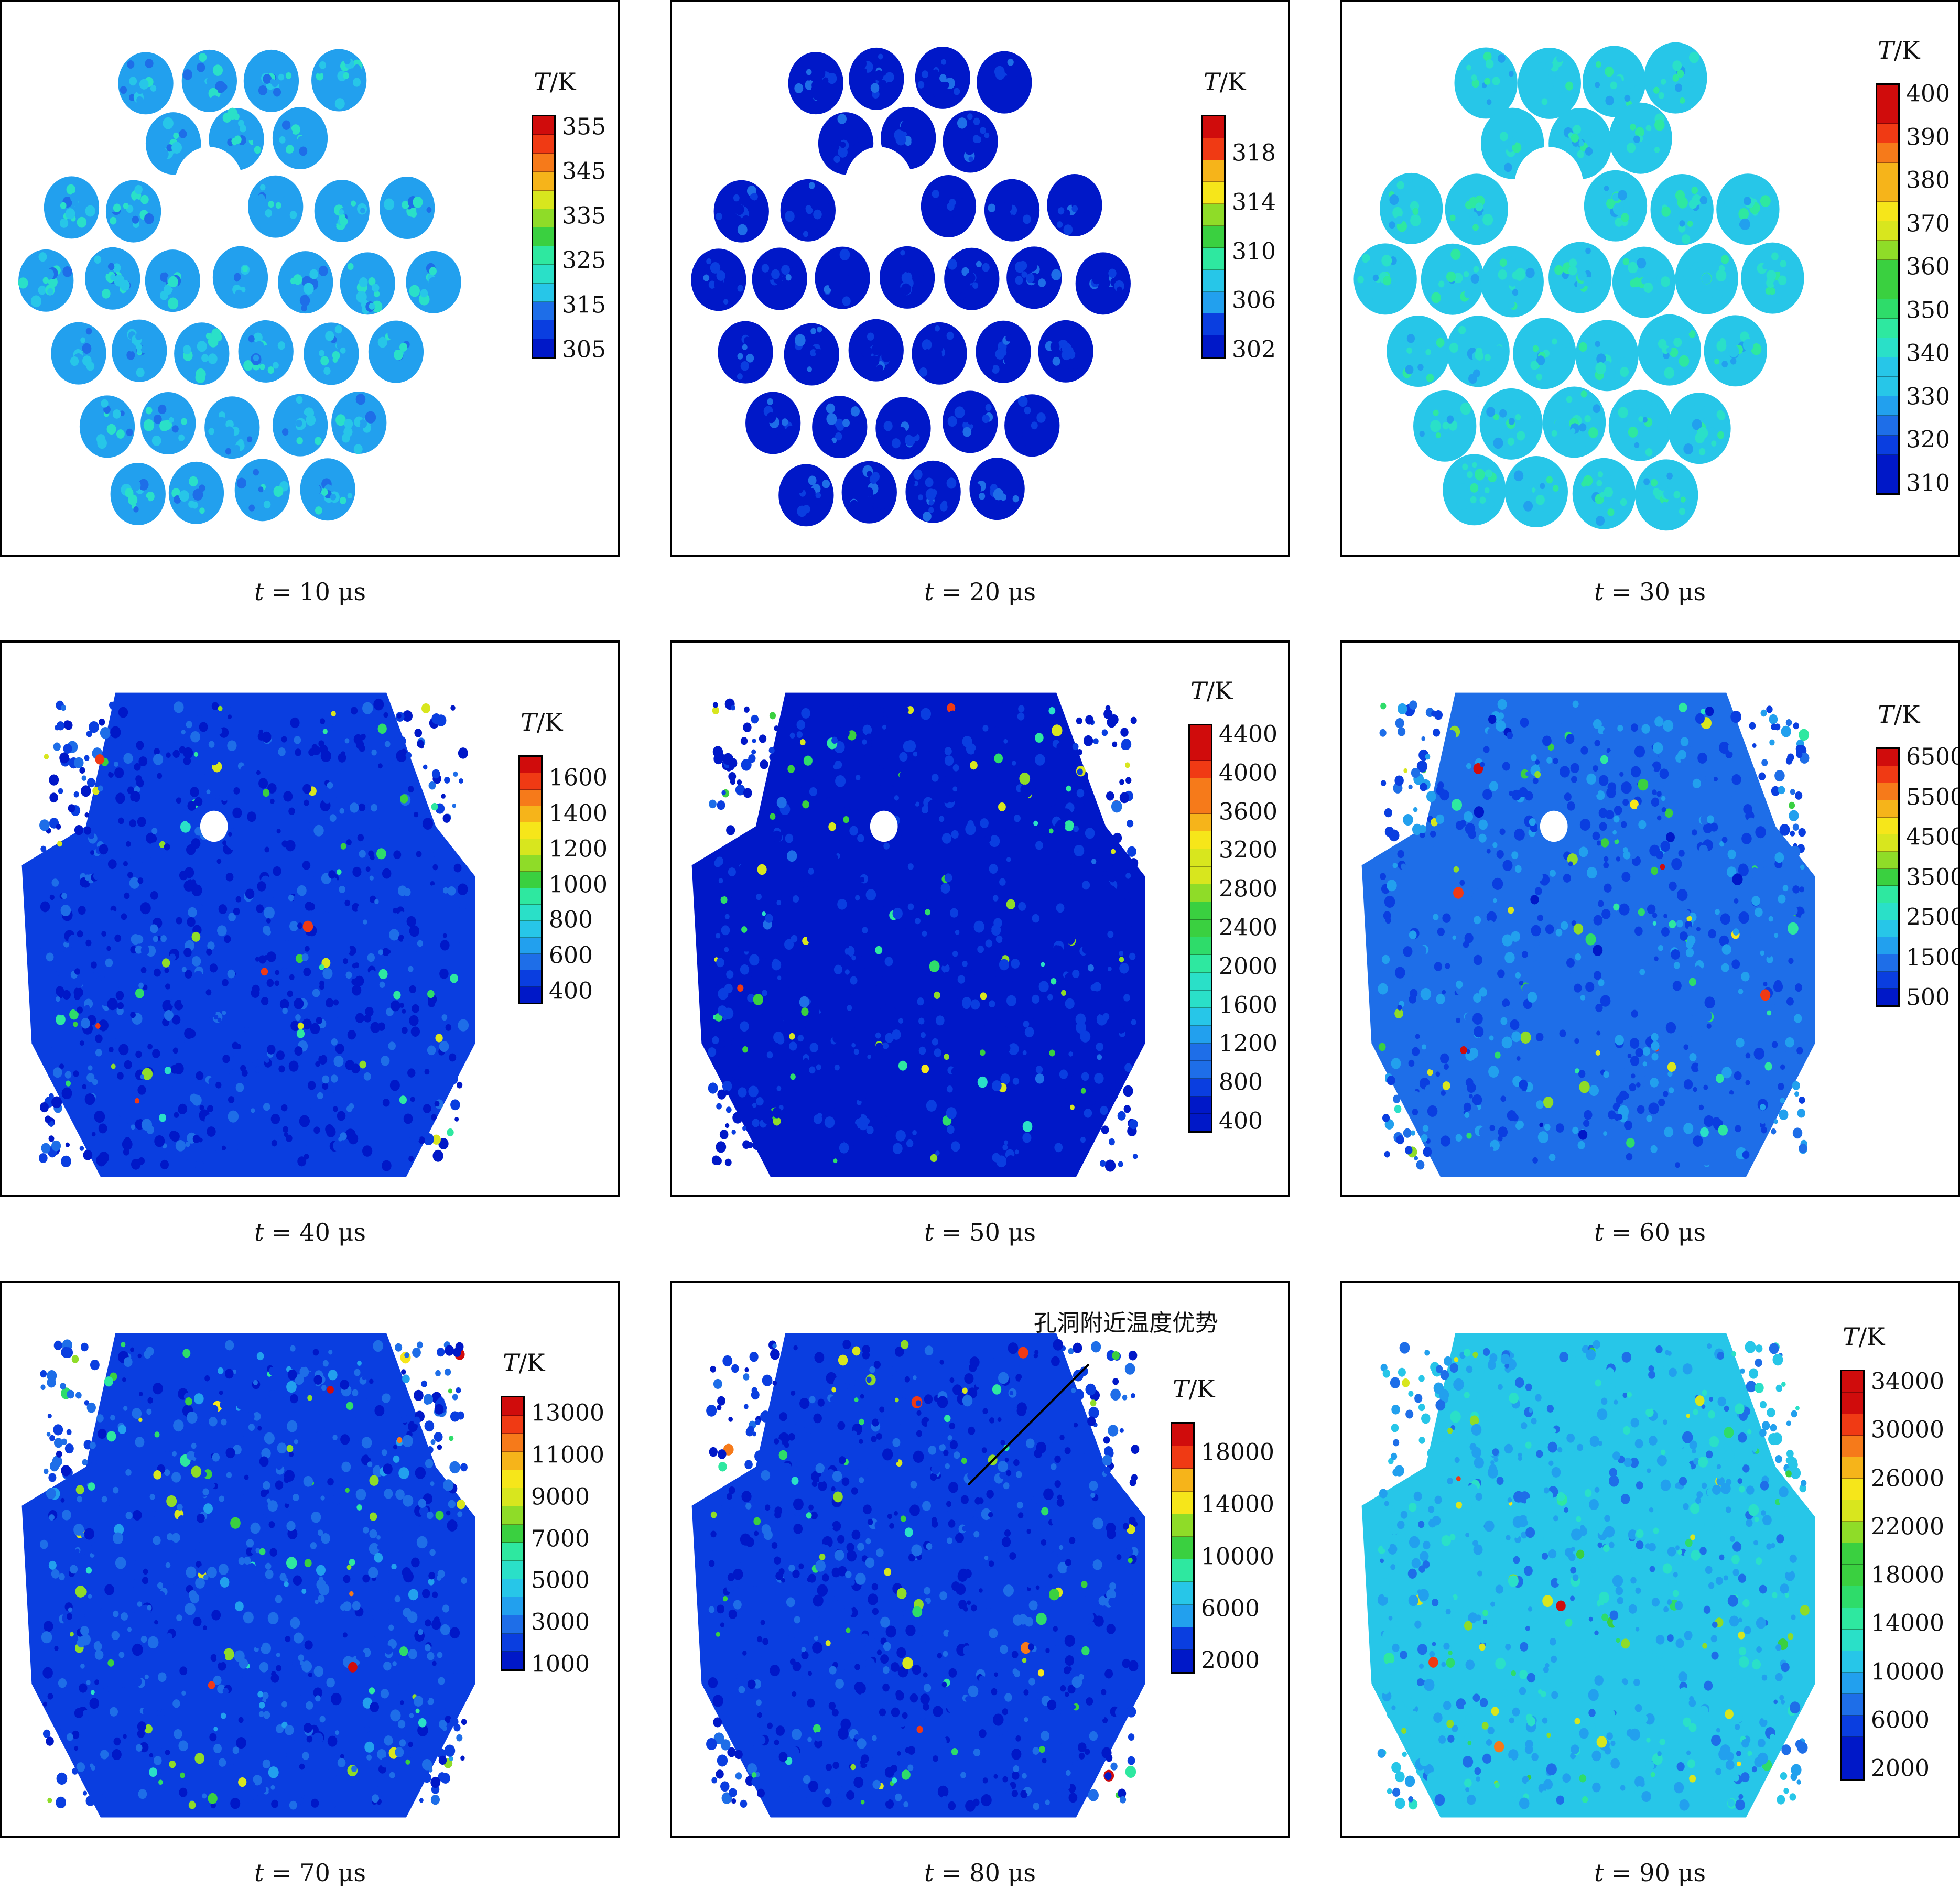 The width and height of the screenshot is (1960, 1889). I want to click on colorbar-tick-label: 3500, so click(1933, 877).